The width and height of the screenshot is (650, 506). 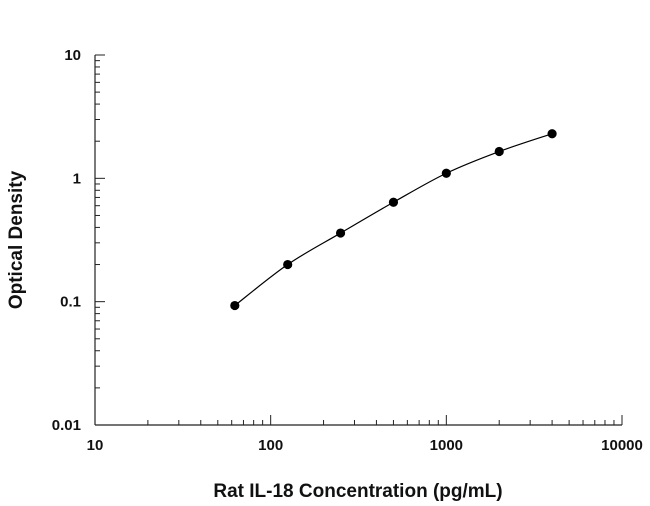 What do you see at coordinates (72, 55) in the screenshot?
I see `y-tick-label: 10` at bounding box center [72, 55].